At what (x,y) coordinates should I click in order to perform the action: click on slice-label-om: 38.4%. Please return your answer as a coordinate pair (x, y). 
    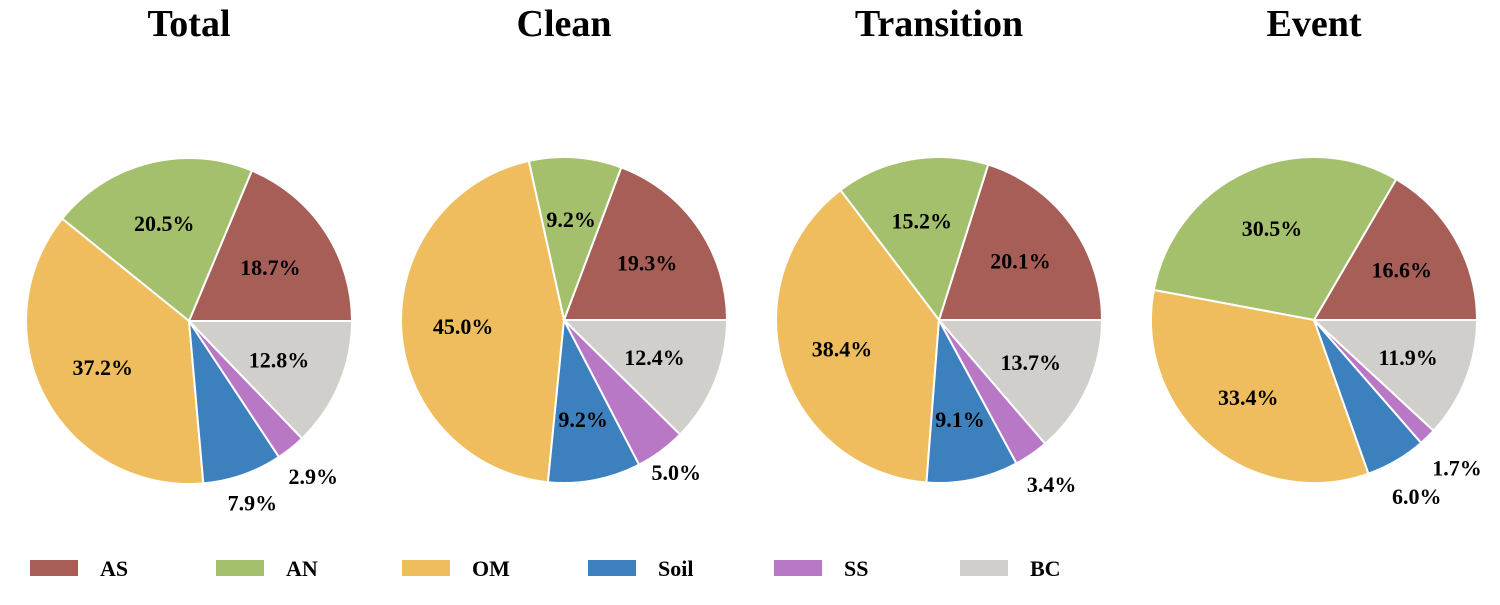
    Looking at the image, I should click on (842, 349).